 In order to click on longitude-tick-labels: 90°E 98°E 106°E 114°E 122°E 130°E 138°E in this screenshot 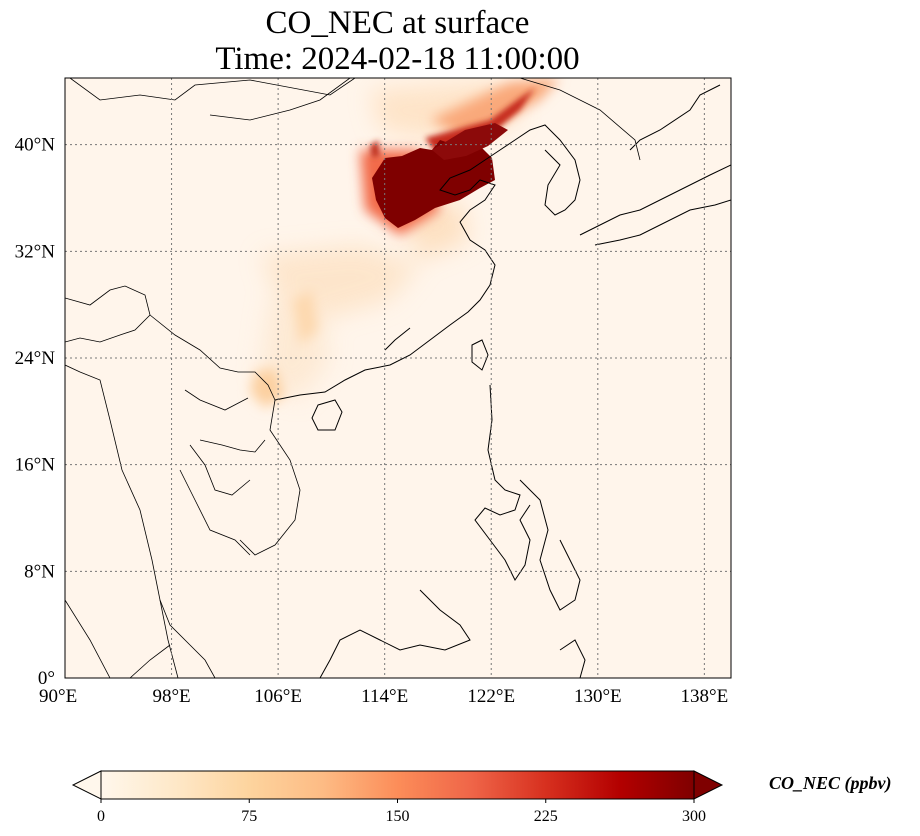, I will do `click(383, 696)`.